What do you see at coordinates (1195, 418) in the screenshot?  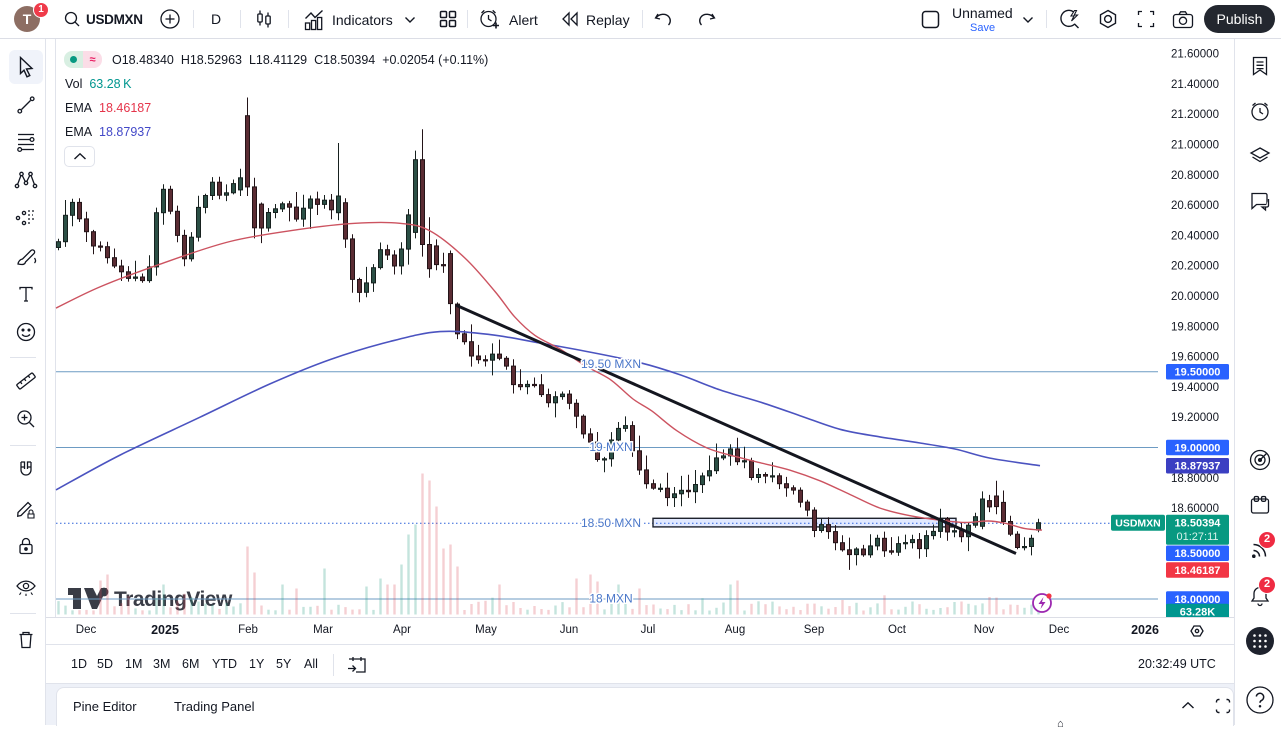 I see `svg-text: 19.20000` at bounding box center [1195, 418].